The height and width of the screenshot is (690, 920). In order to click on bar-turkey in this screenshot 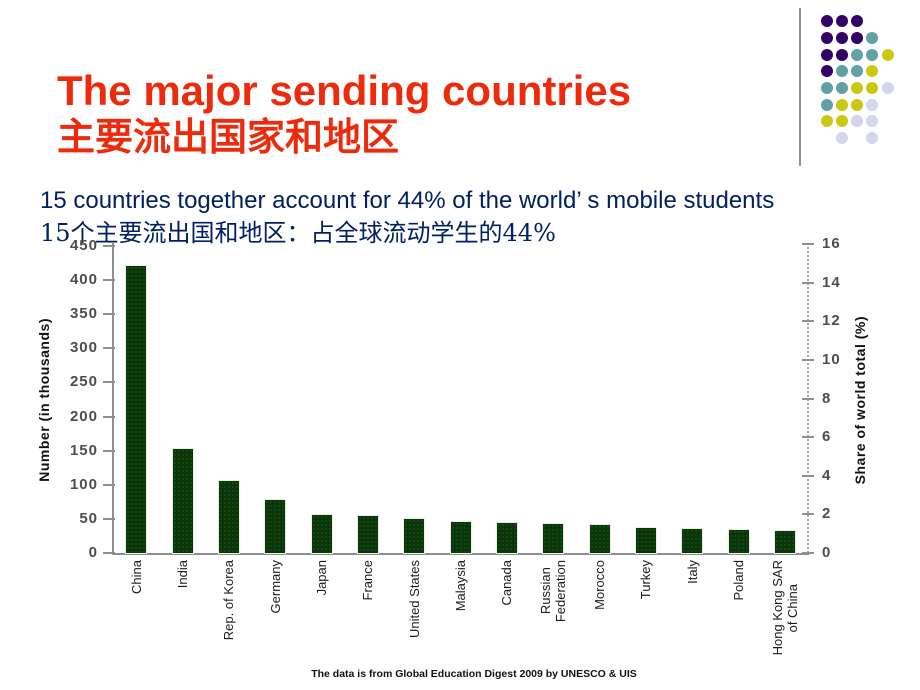, I will do `click(646, 540)`.